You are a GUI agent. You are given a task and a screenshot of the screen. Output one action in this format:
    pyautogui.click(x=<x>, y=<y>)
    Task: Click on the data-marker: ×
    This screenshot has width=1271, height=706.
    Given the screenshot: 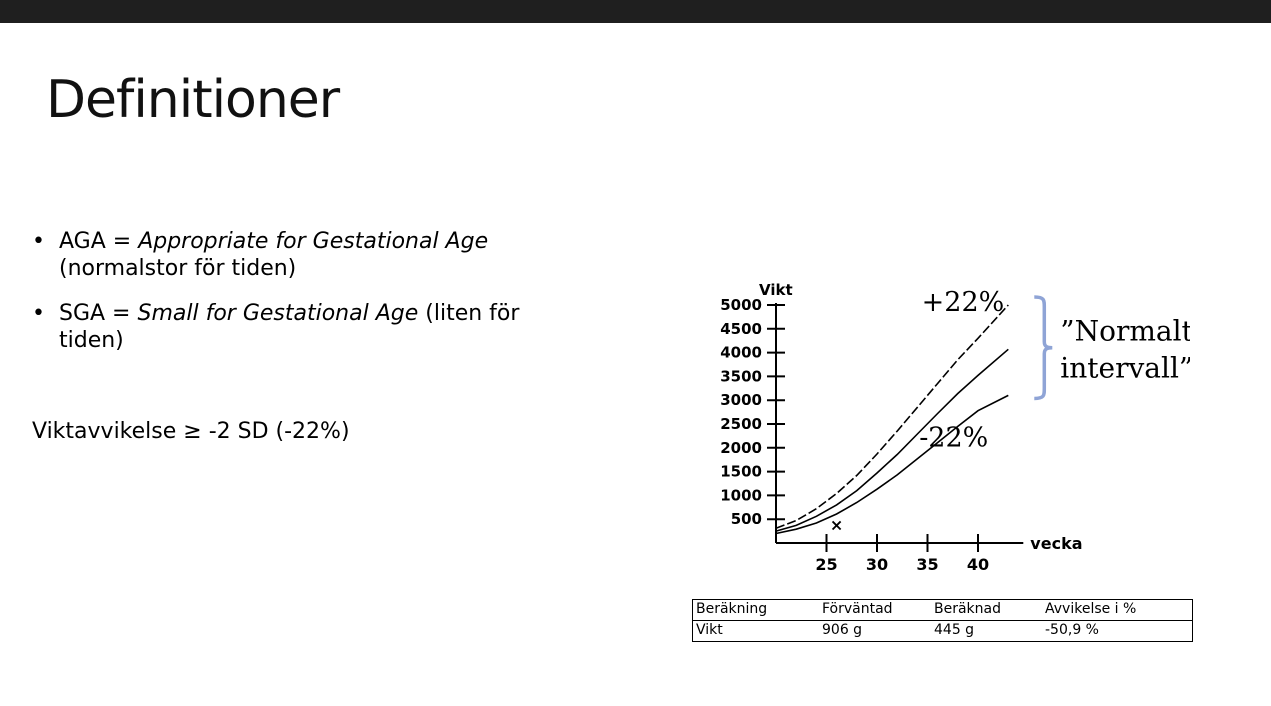 What is the action you would take?
    pyautogui.click(x=836, y=524)
    